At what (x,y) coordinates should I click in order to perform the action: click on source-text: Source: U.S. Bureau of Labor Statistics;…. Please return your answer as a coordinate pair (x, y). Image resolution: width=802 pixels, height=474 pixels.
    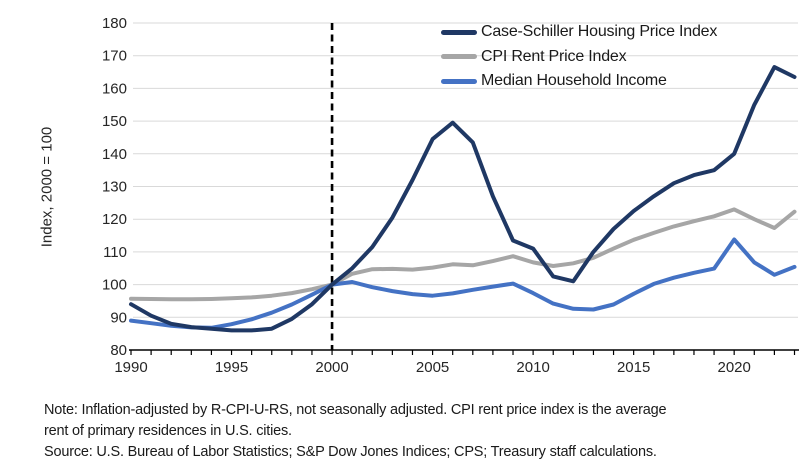
    Looking at the image, I should click on (350, 452).